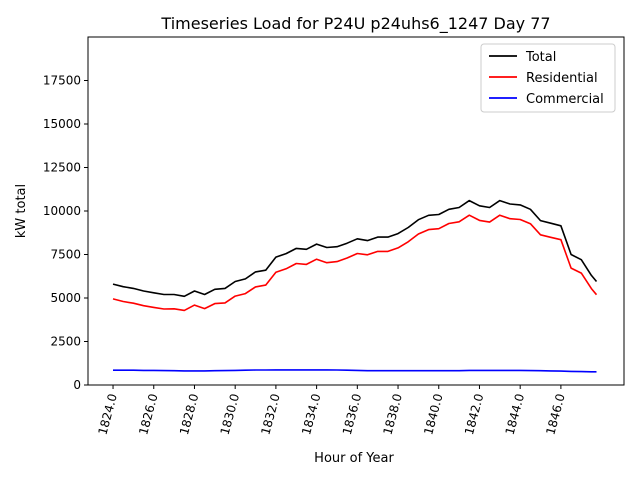 This screenshot has width=640, height=480. What do you see at coordinates (21, 211) in the screenshot?
I see `y-axis-label: kW total` at bounding box center [21, 211].